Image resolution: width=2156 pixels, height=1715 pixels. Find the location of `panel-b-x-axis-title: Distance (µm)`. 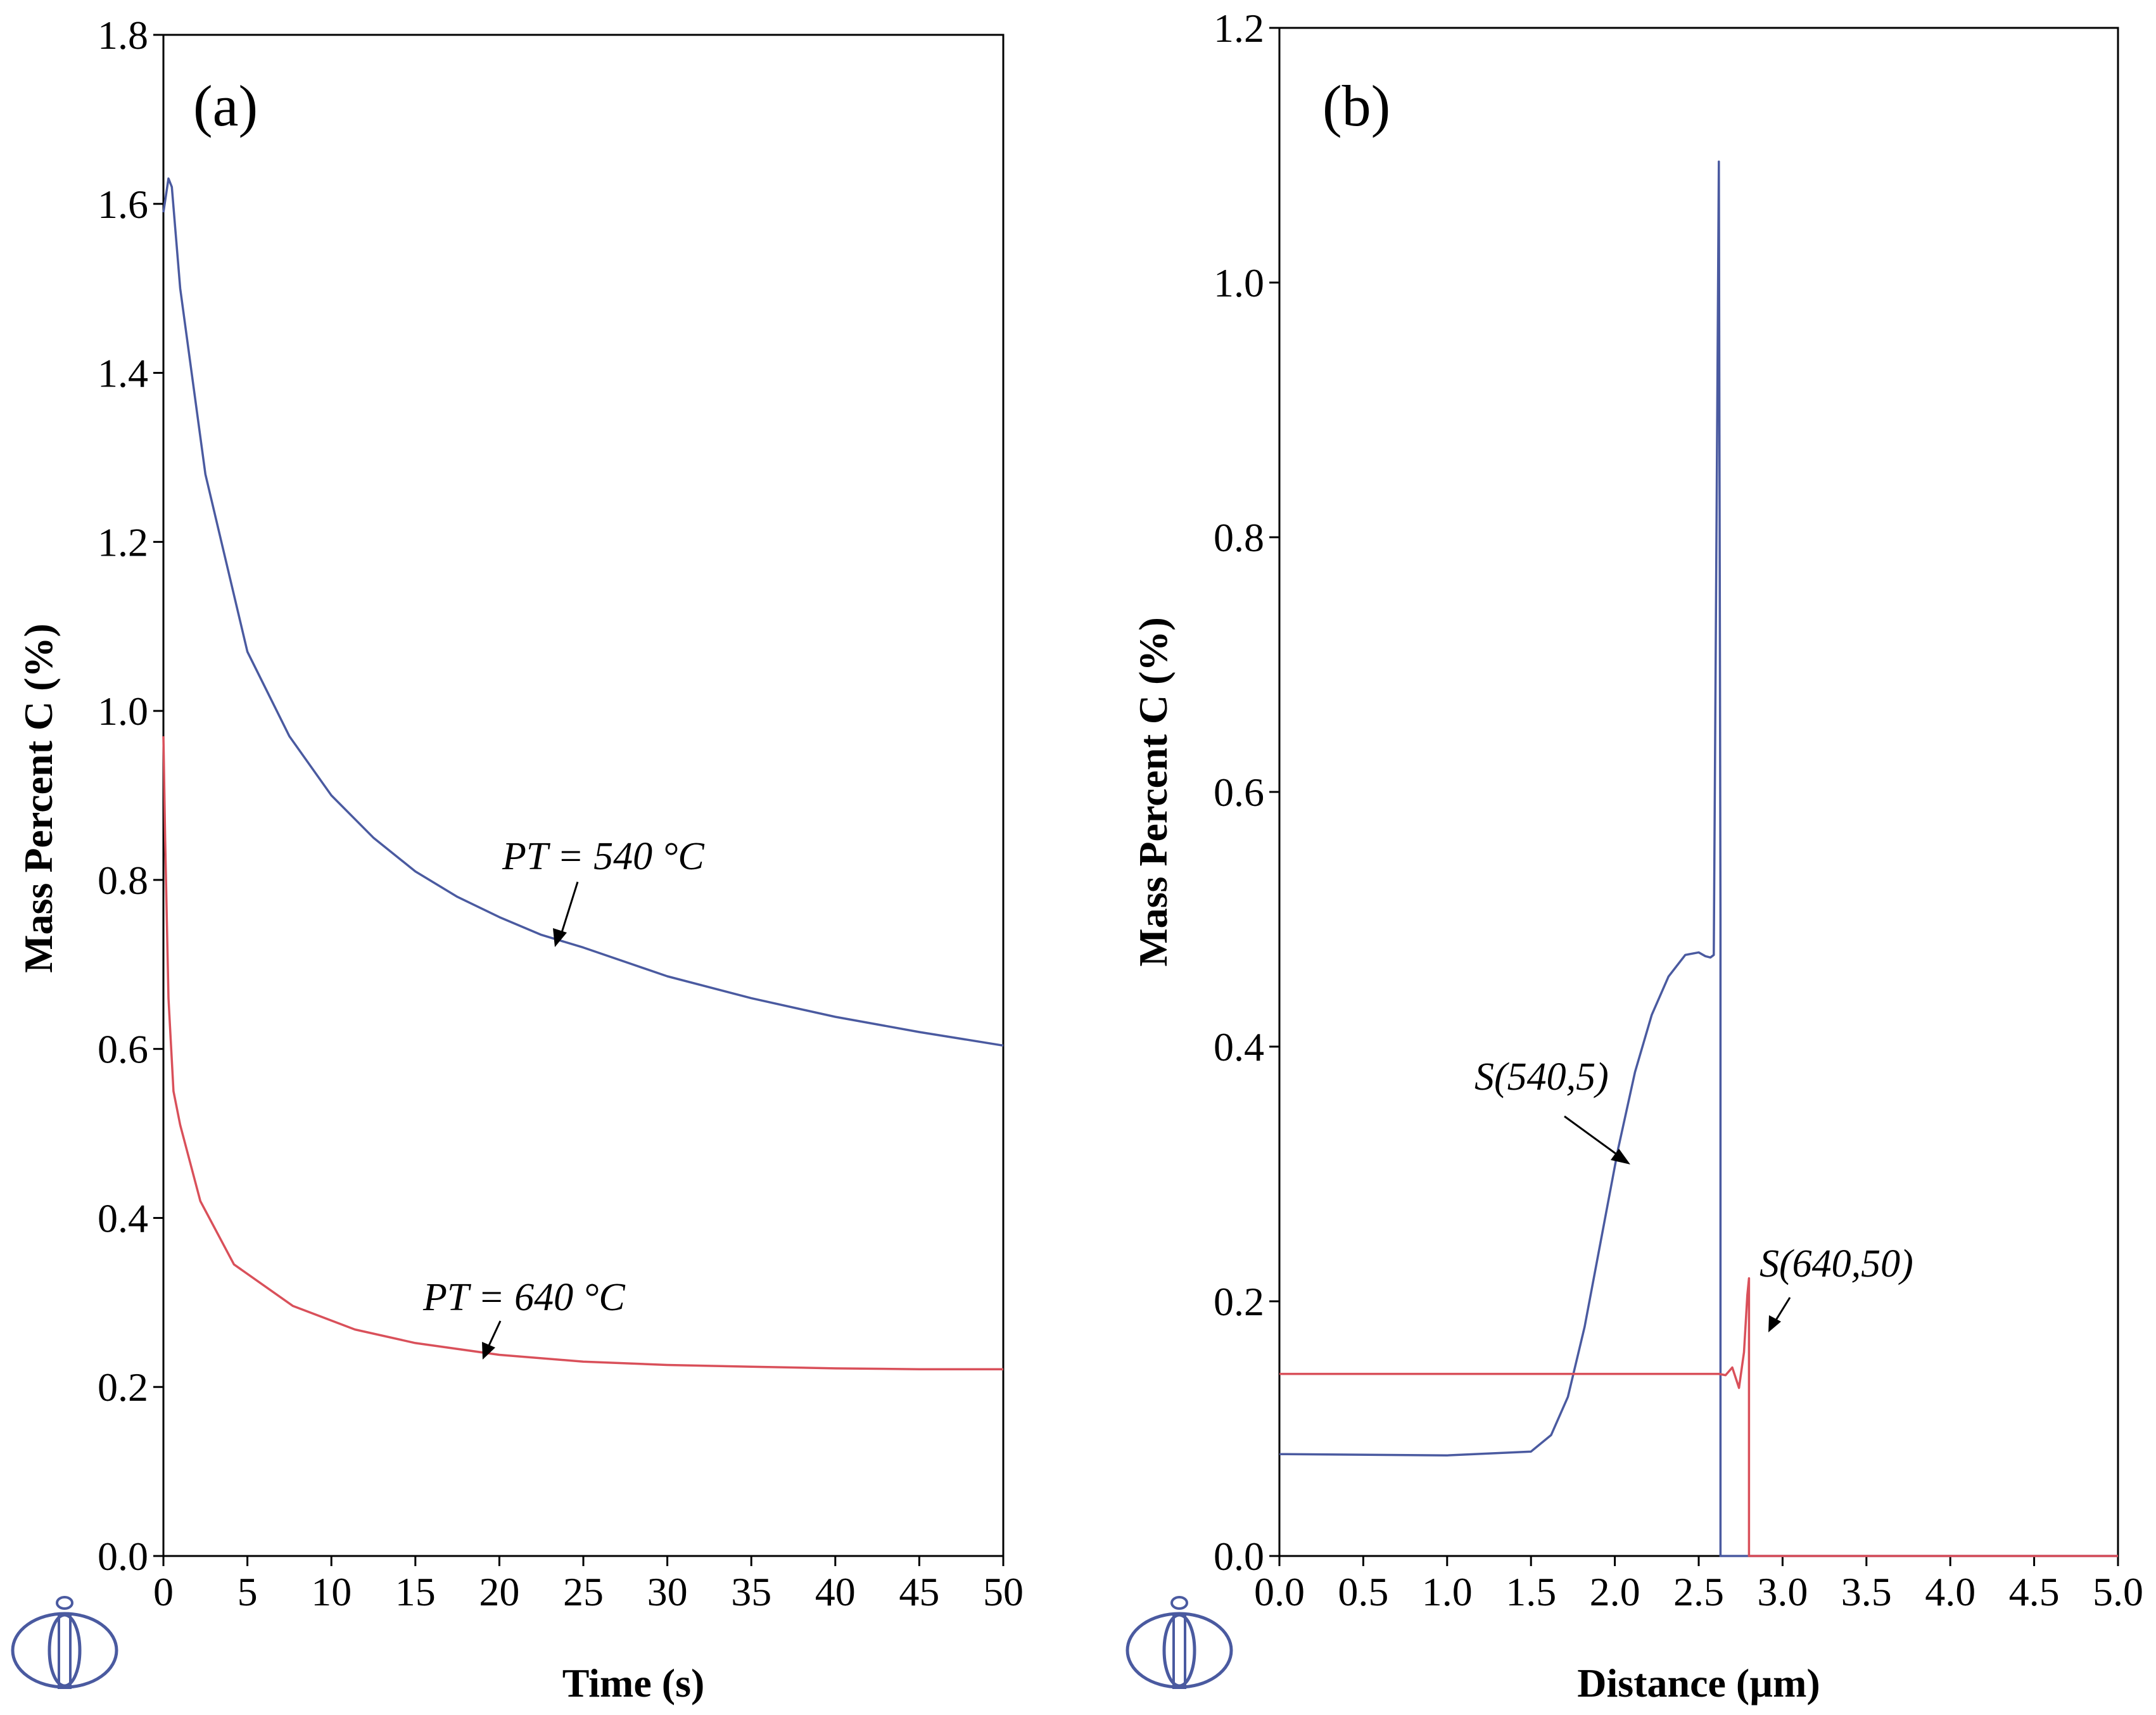

panel-b-x-axis-title: Distance (µm) is located at coordinates (1698, 1683).